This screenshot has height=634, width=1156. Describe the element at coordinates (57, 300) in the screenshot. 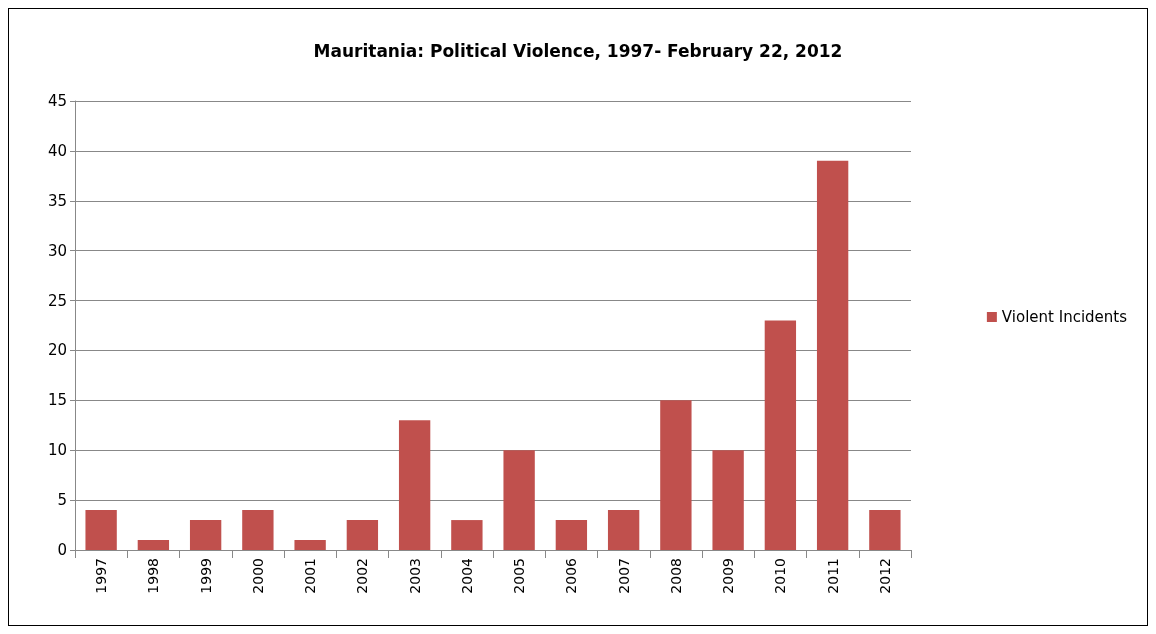

I see `y-tick-label: 25` at that location.